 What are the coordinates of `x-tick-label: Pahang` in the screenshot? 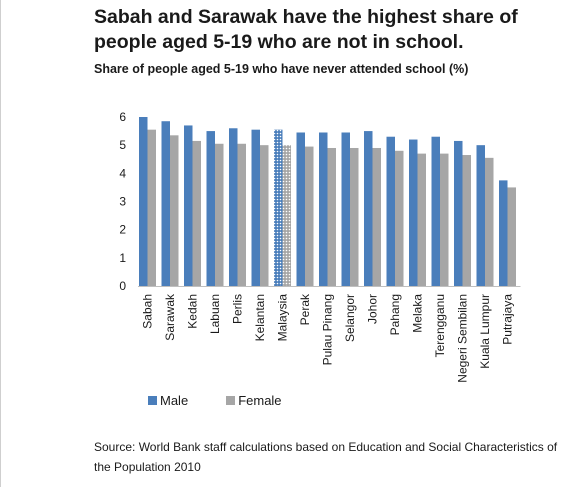 It's located at (395, 314).